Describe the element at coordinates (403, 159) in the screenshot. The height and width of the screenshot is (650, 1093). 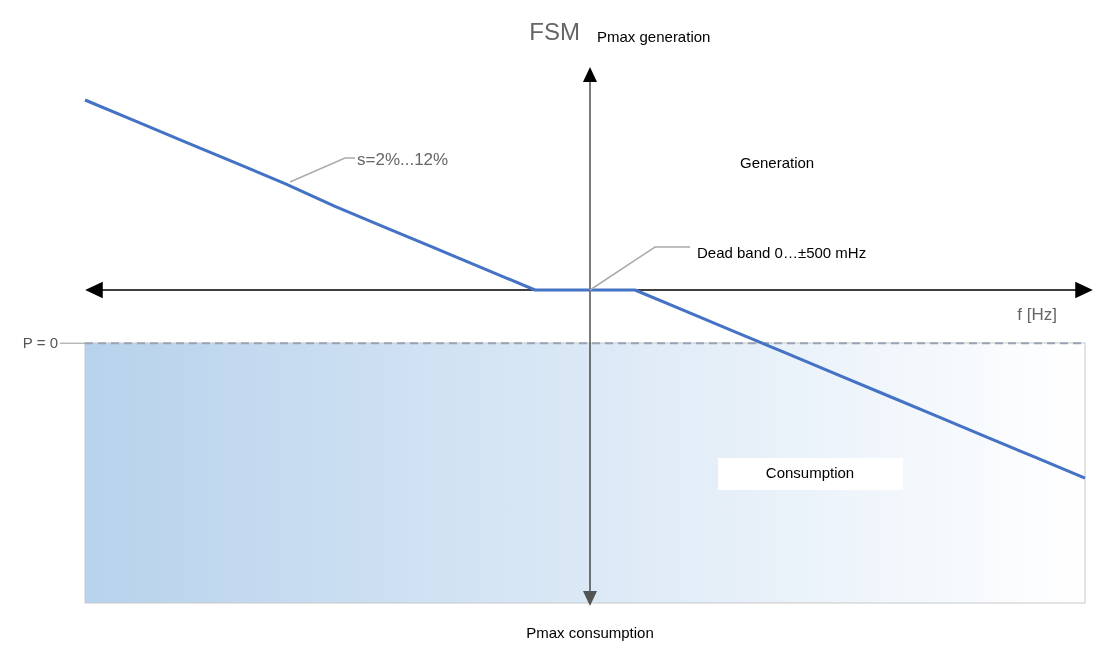
I see `annotation: s=2%...12%` at that location.